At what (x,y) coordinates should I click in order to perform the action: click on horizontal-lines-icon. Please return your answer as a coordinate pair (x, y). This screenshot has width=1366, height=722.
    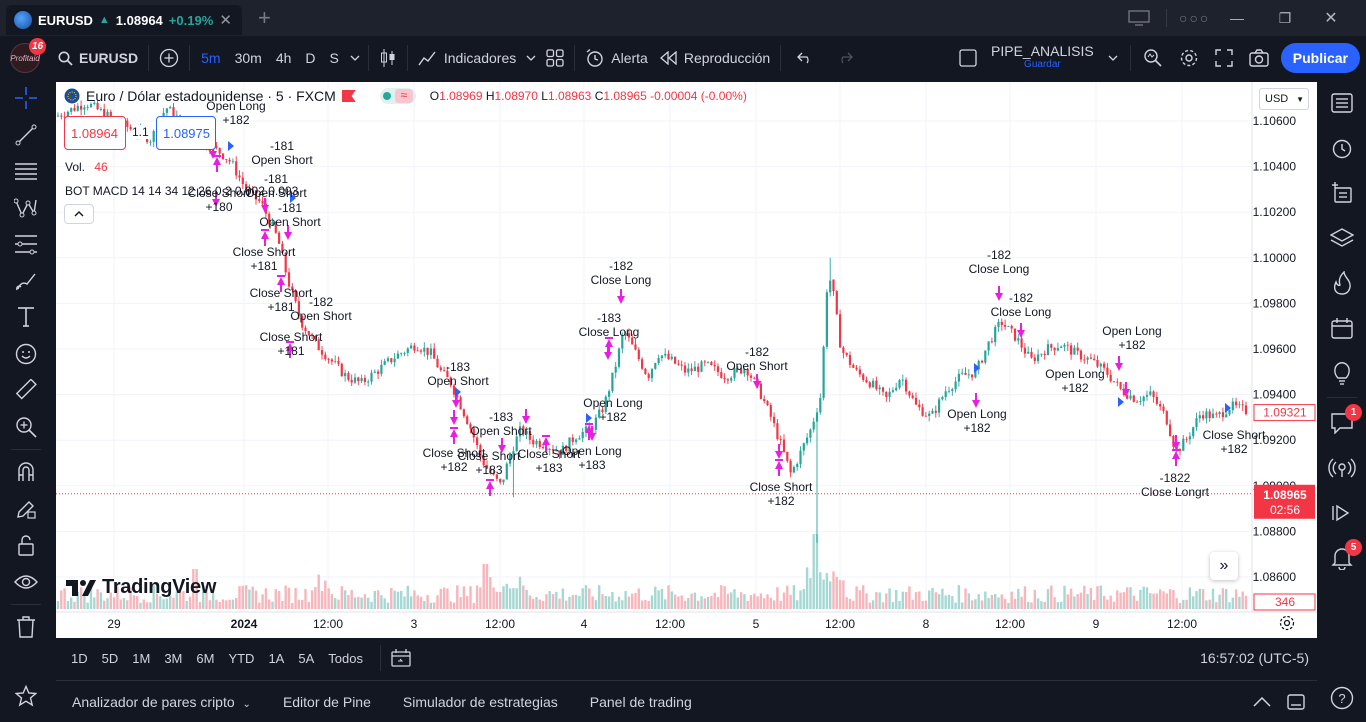
    Looking at the image, I should click on (26, 171).